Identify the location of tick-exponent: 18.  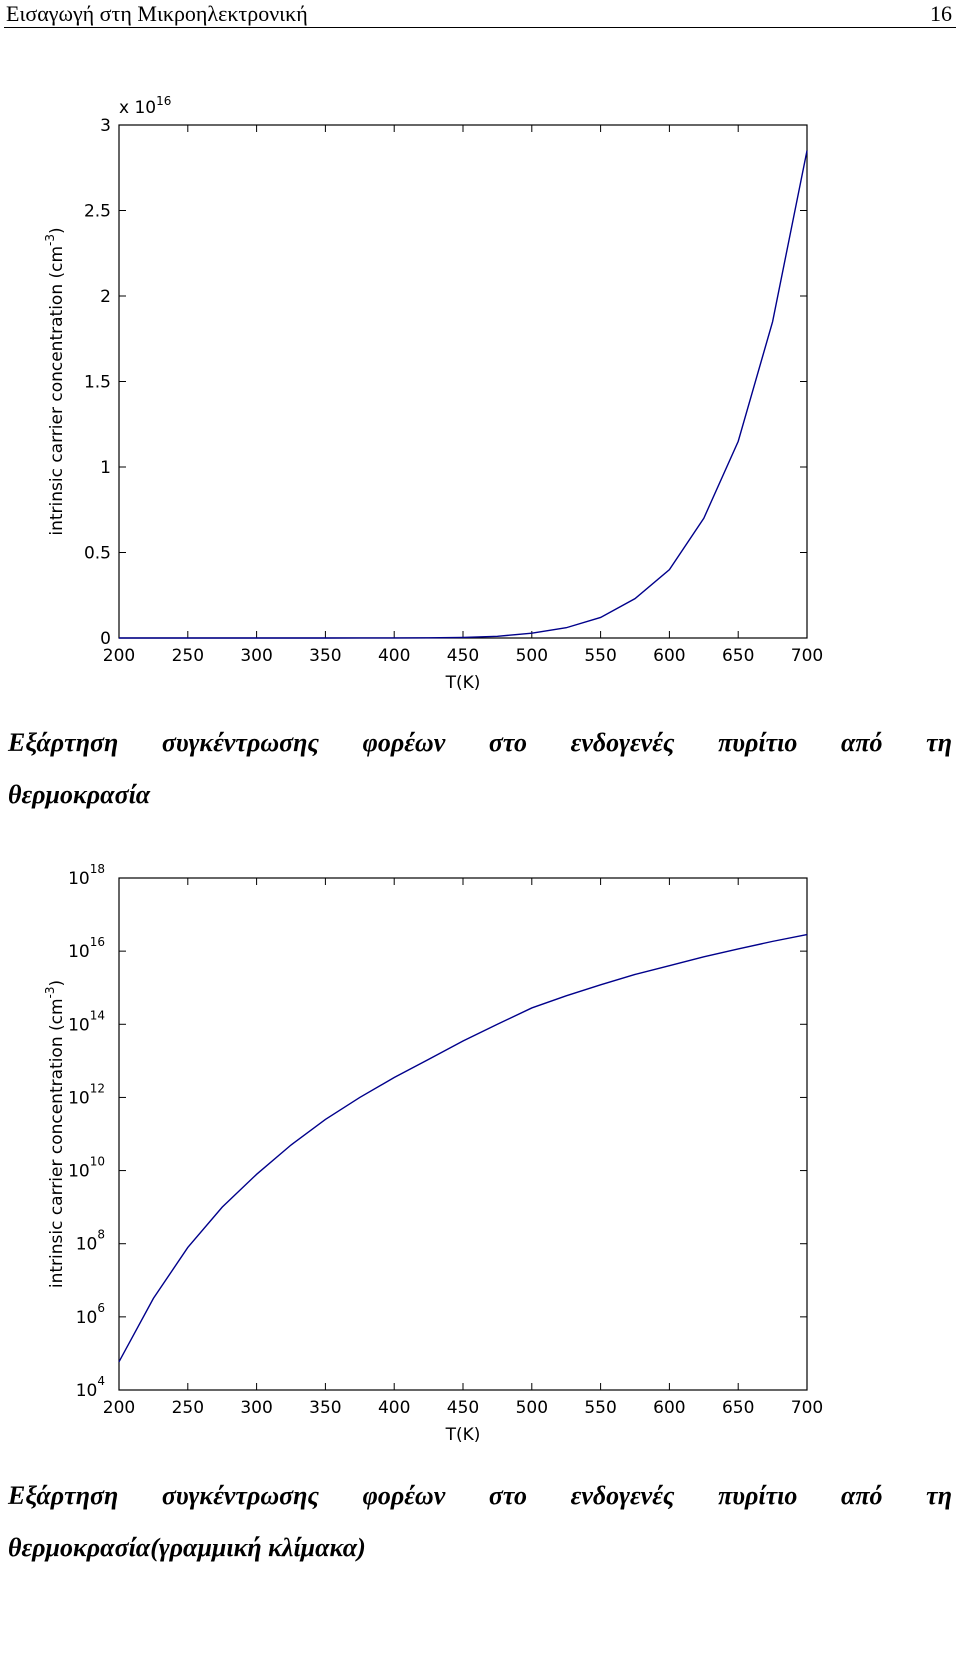
(97, 869).